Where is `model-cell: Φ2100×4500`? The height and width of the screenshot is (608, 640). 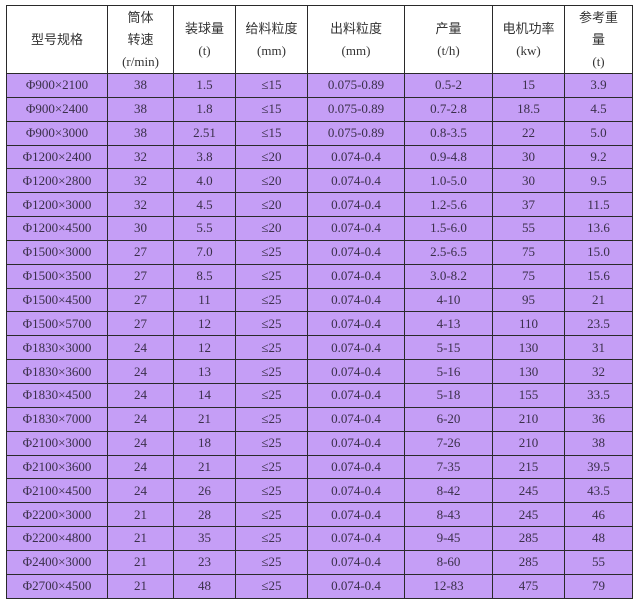
model-cell: Φ2100×4500 is located at coordinates (57, 491).